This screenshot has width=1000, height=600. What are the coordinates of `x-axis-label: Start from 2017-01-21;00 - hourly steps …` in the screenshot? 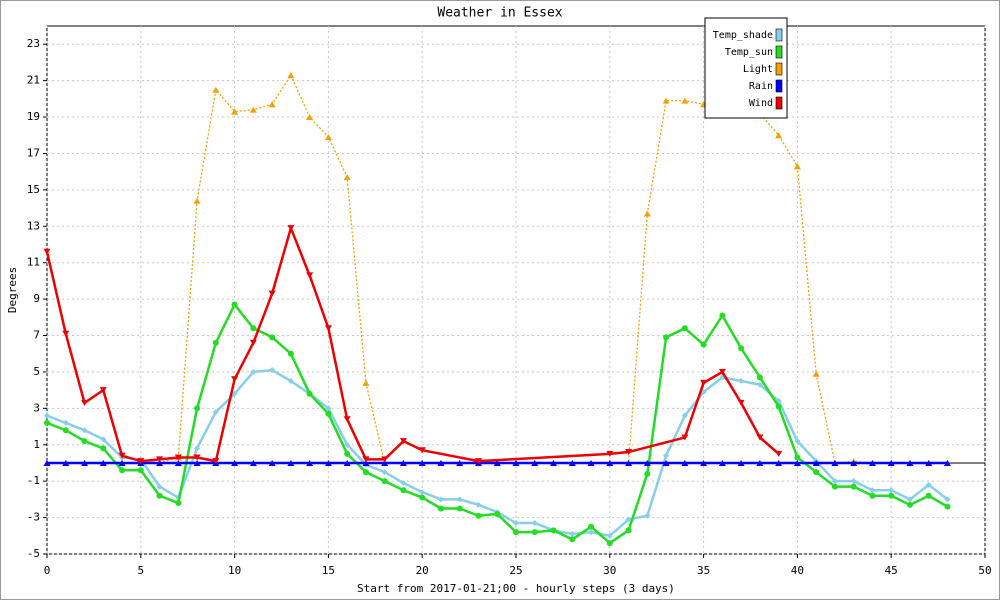 It's located at (516, 588).